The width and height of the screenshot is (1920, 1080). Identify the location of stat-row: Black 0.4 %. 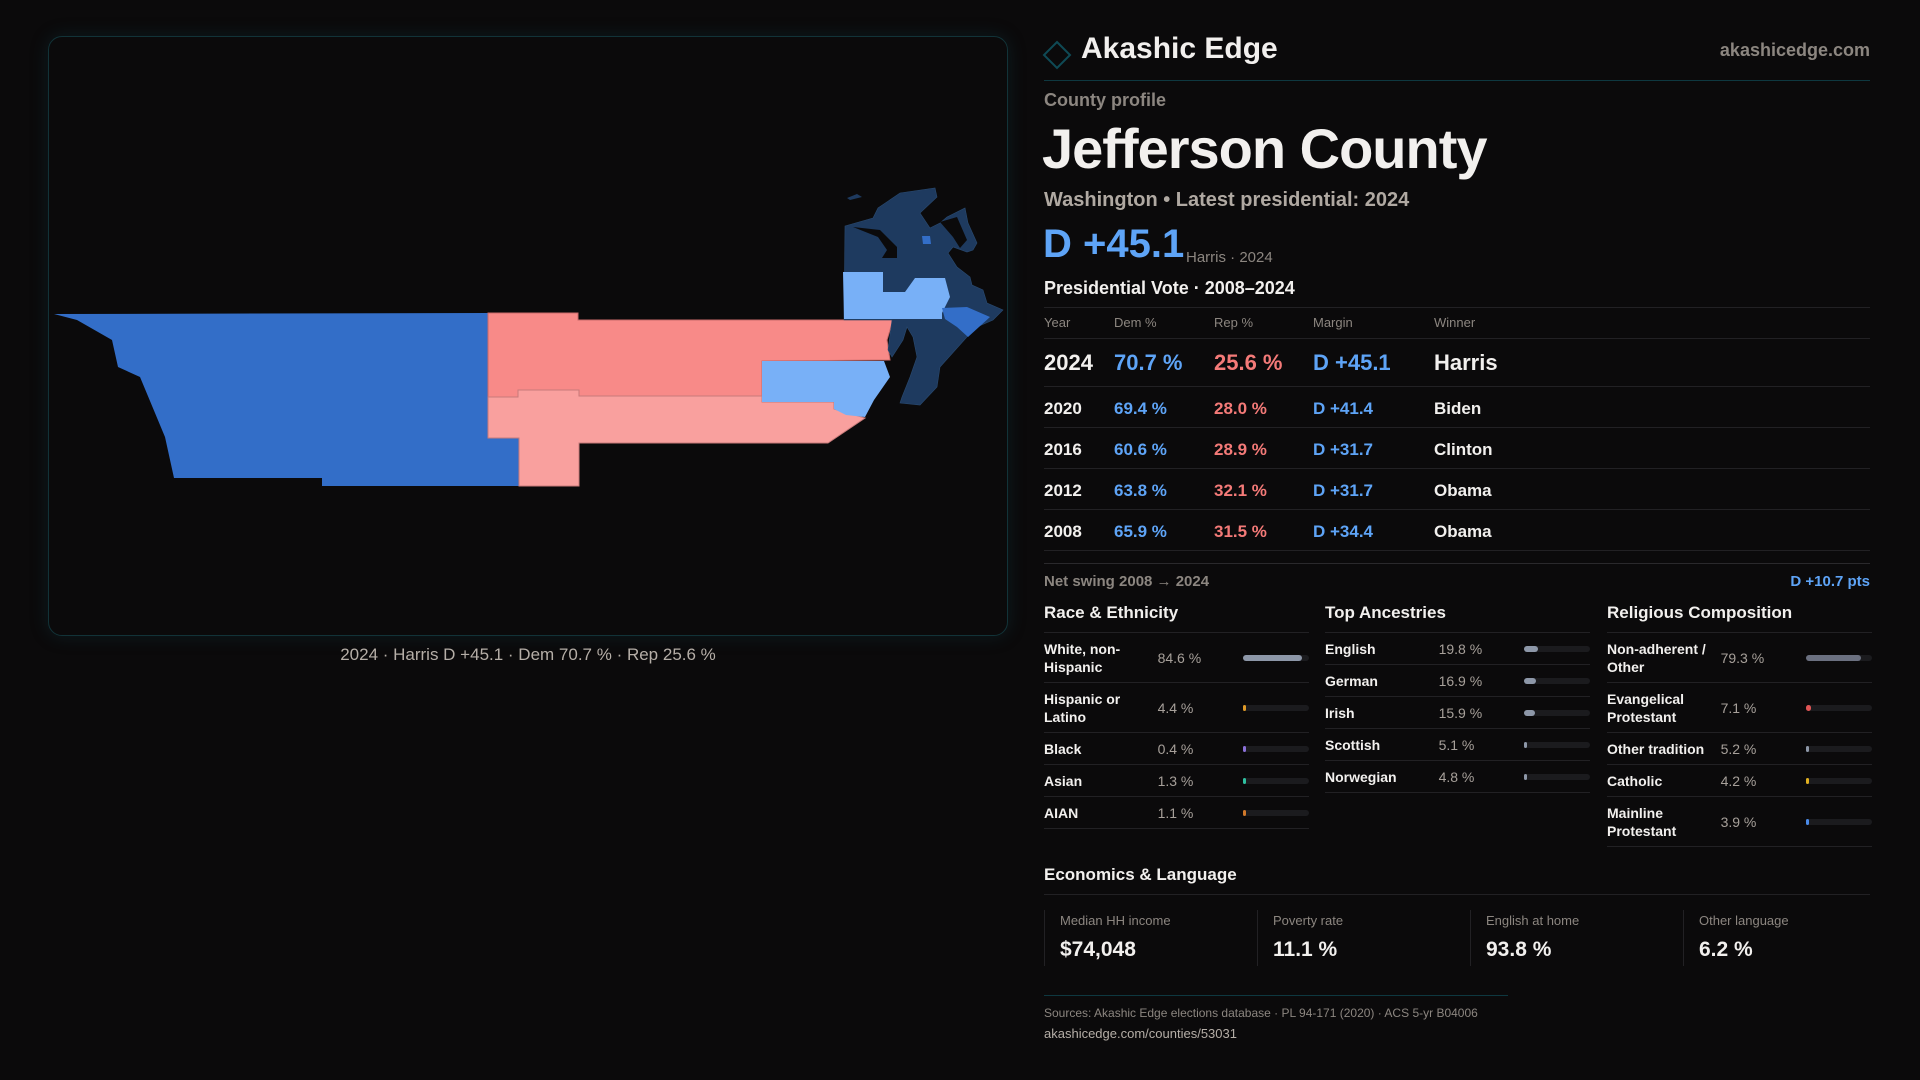
(1176, 749).